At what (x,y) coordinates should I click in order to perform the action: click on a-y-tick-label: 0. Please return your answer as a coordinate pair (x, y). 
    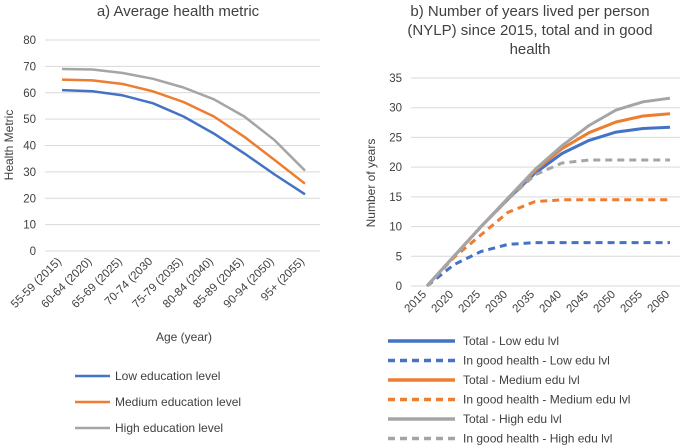
    Looking at the image, I should click on (33, 252).